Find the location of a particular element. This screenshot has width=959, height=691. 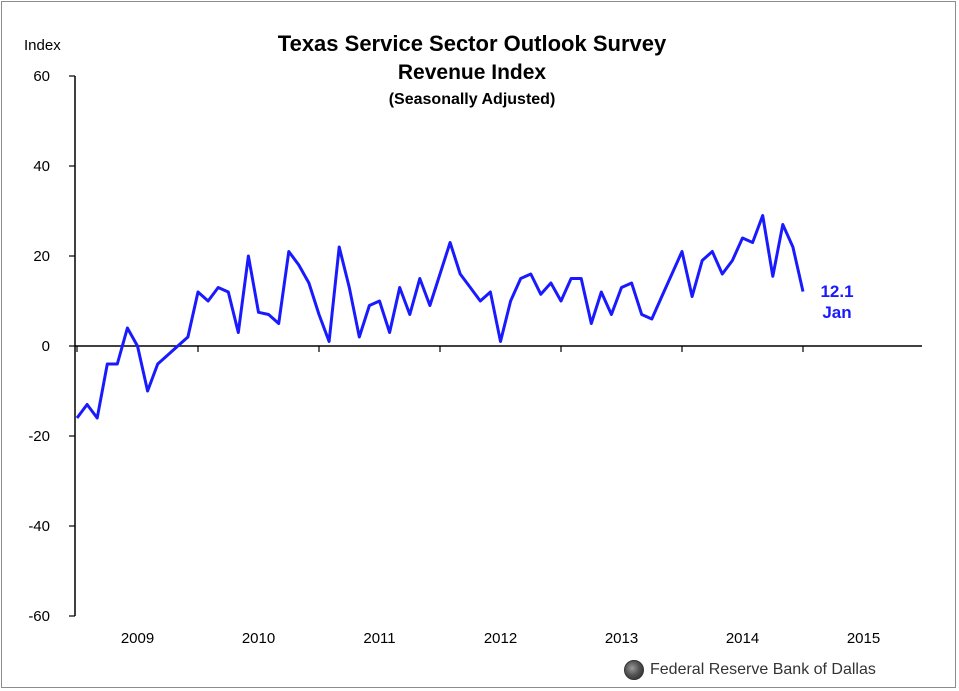

x-tick-label: 2015 is located at coordinates (863, 638).